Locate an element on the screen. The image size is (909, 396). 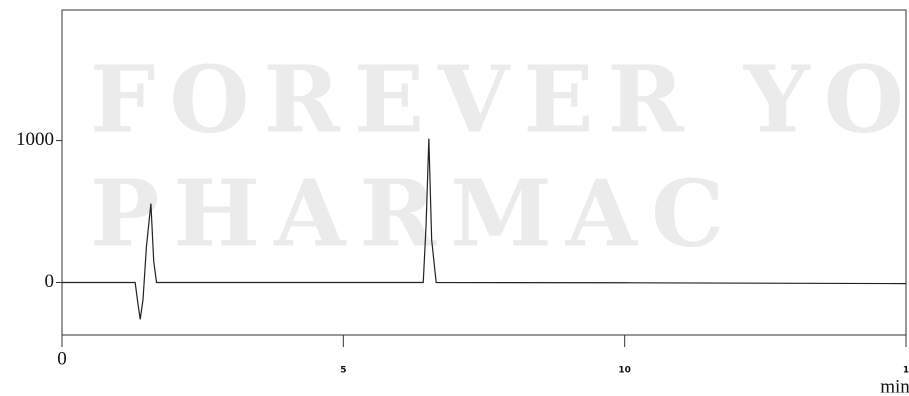
x-tick-label: 0 is located at coordinates (62, 358).